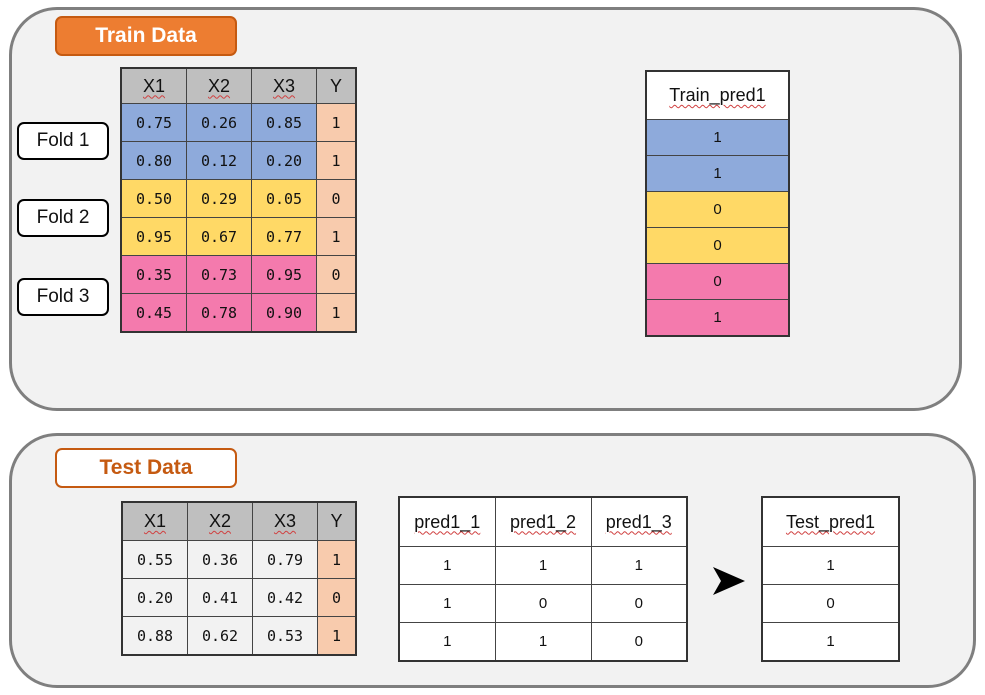 This screenshot has width=985, height=695. Describe the element at coordinates (284, 236) in the screenshot. I see `table-cell: 0.77` at that location.